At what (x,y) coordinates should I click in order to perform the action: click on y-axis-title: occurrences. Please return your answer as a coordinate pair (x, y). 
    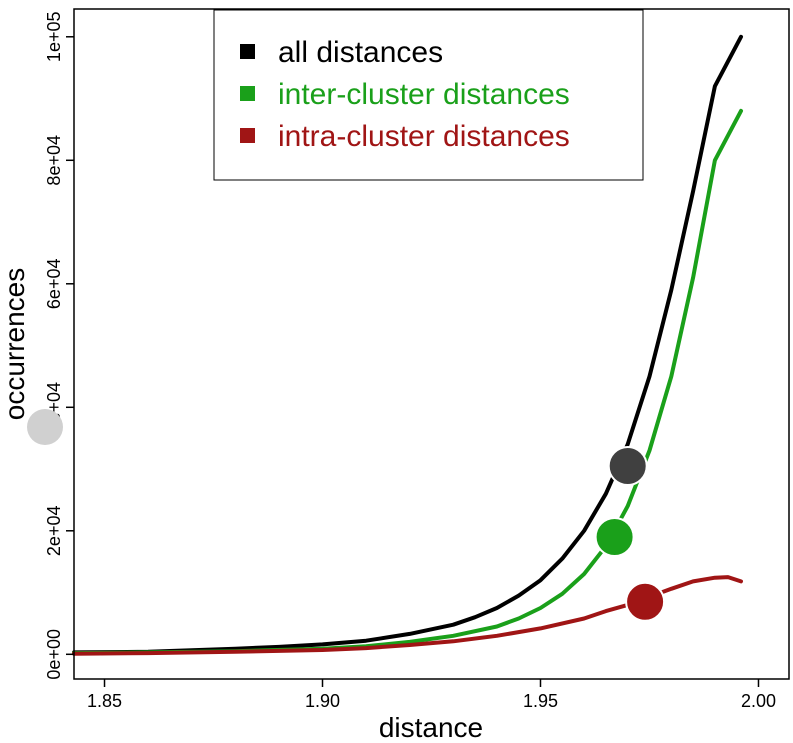
    Looking at the image, I should click on (15, 344).